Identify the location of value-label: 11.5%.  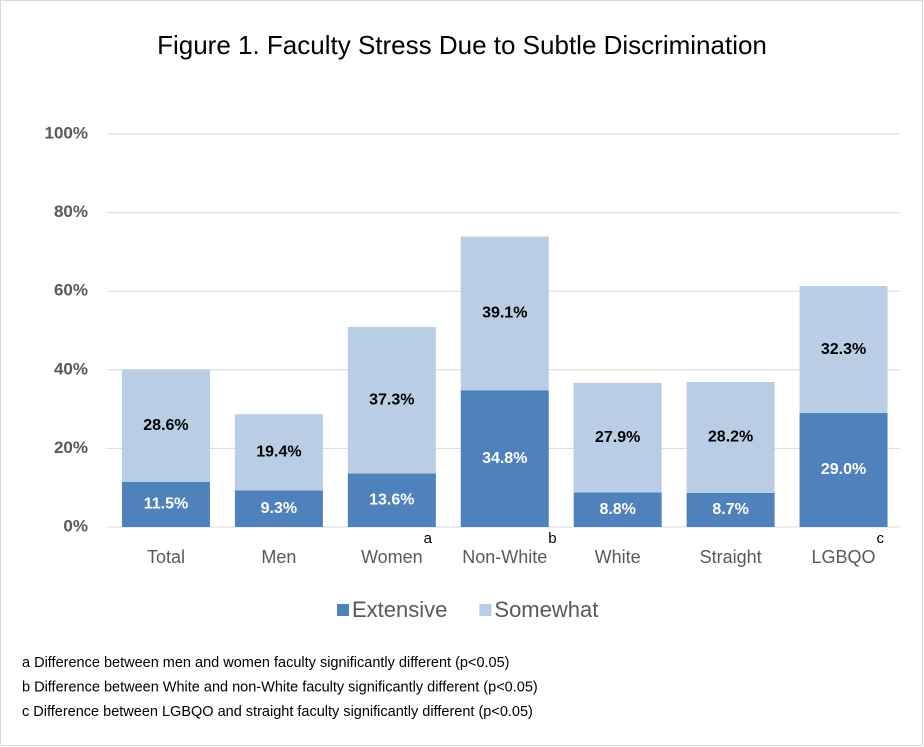
(166, 504).